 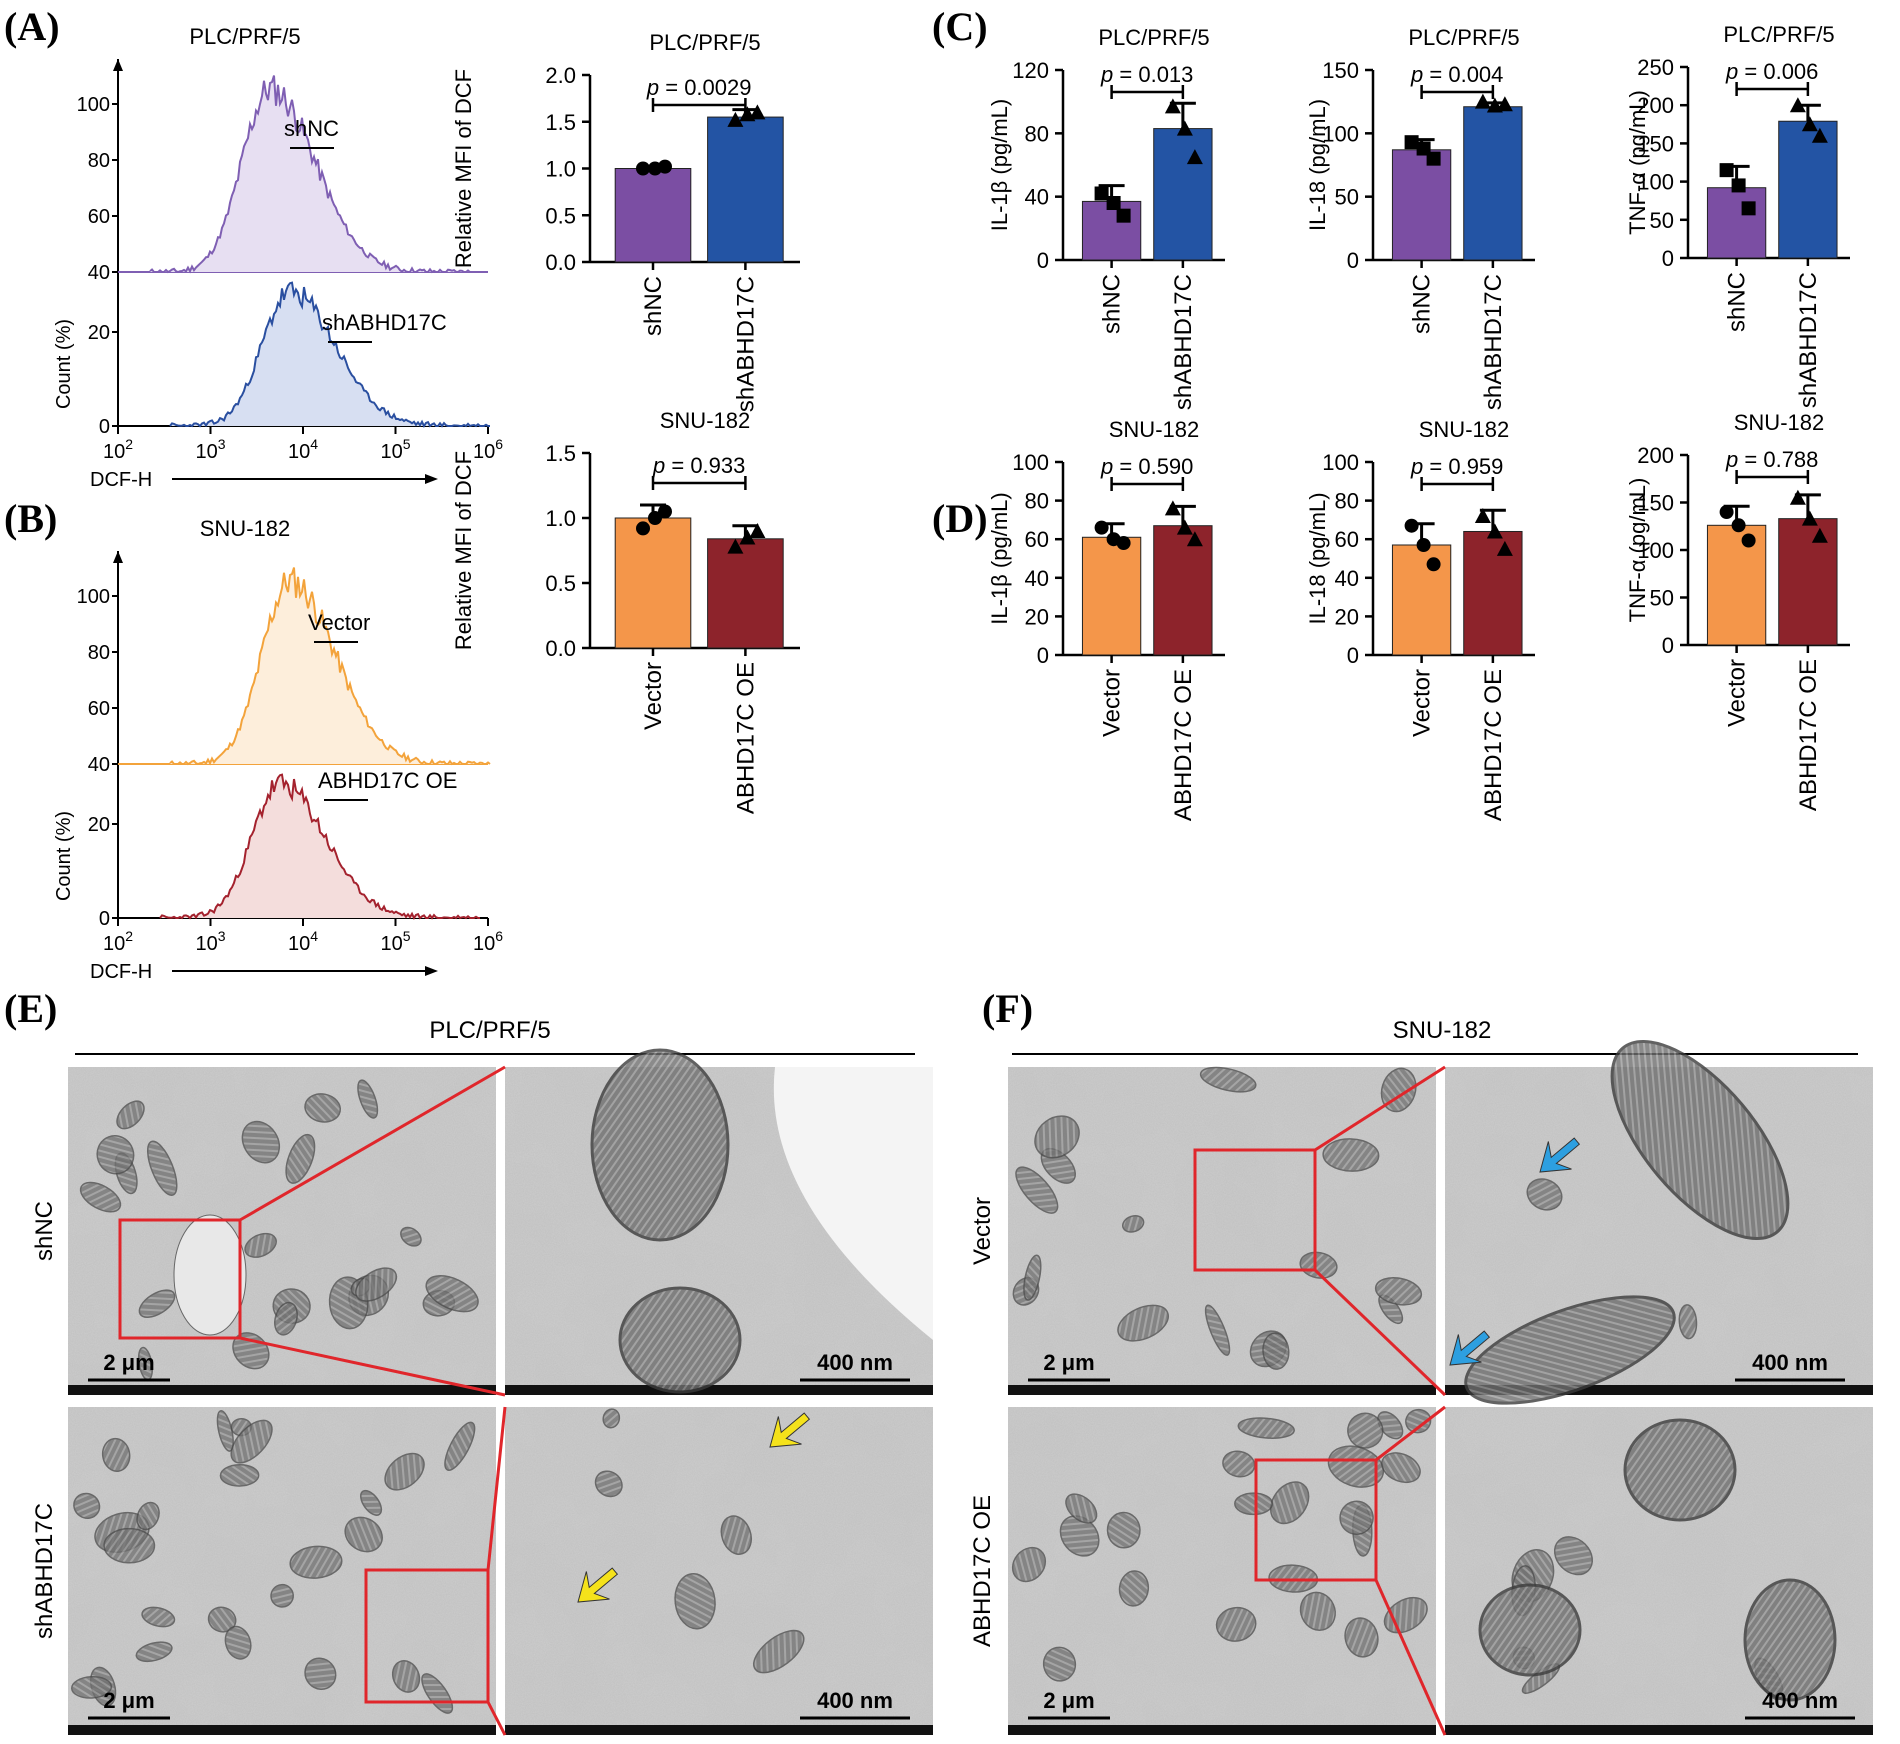 I want to click on tem-row-label: shABHD17C, so click(x=44, y=1571).